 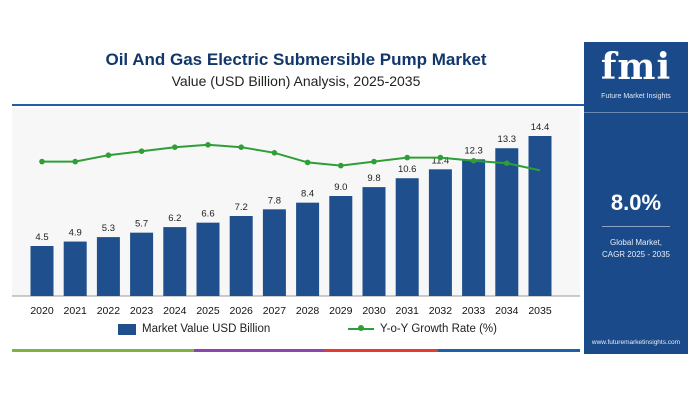 What do you see at coordinates (474, 311) in the screenshot?
I see `x-tick-2033: 2033` at bounding box center [474, 311].